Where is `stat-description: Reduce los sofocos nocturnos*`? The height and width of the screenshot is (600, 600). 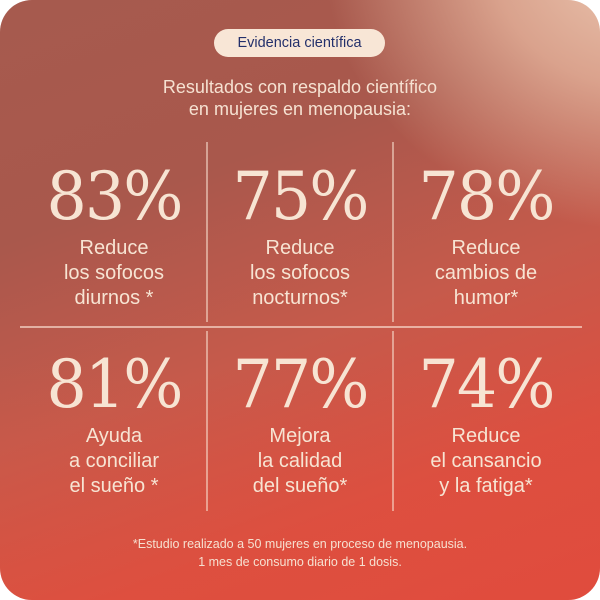
stat-description: Reduce los sofocos nocturnos* is located at coordinates (300, 273).